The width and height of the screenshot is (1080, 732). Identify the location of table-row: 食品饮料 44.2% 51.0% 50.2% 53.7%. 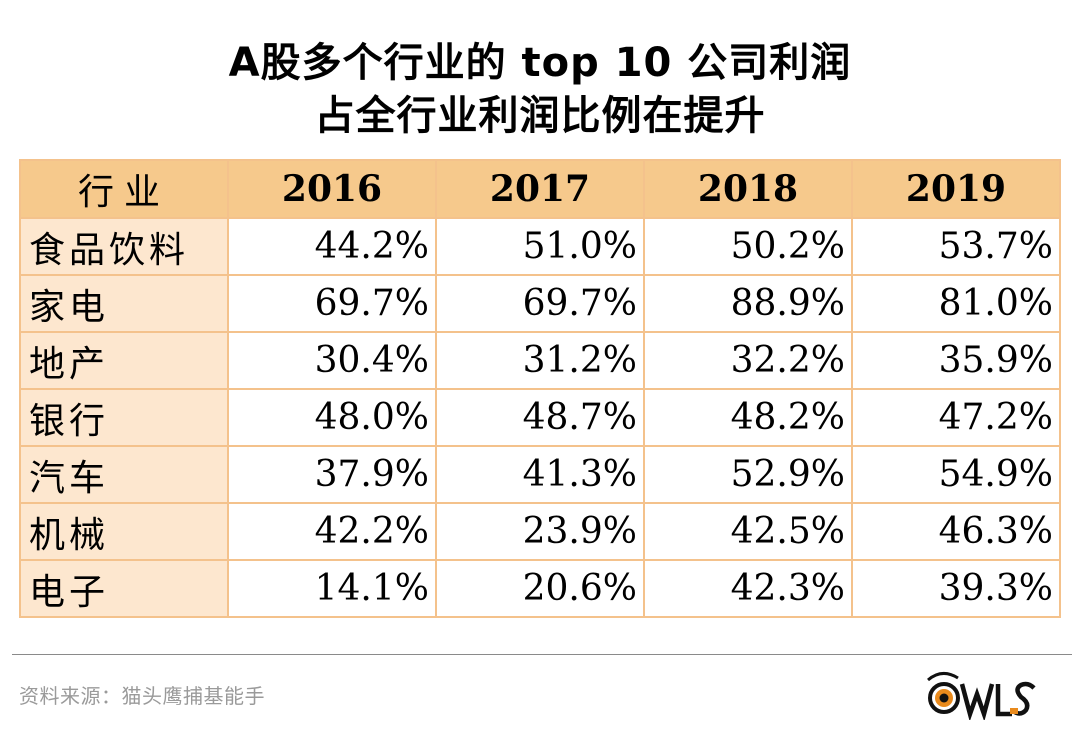
(540, 246).